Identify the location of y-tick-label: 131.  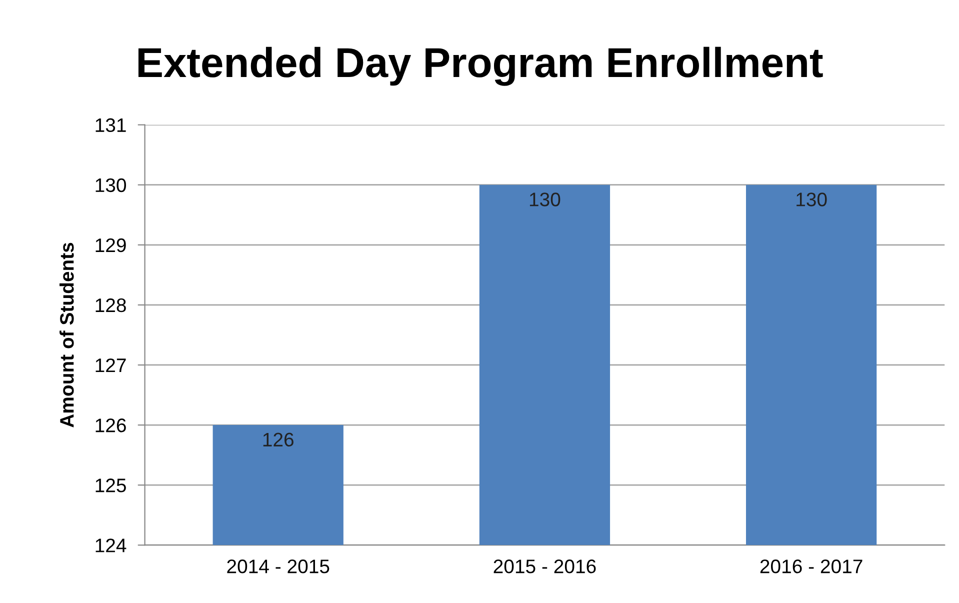
(111, 125).